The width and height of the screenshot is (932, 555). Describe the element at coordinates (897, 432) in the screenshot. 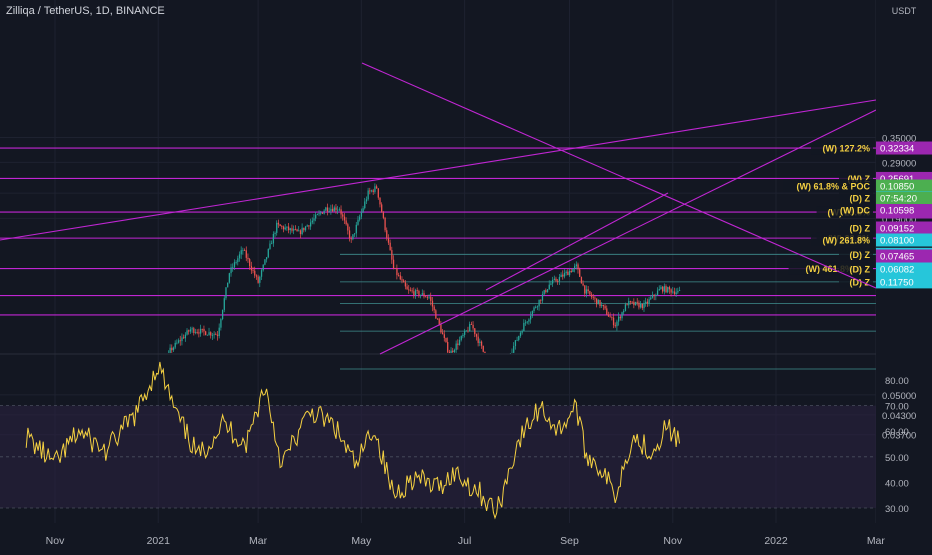

I see `rsi-tick-label: 60.00` at that location.